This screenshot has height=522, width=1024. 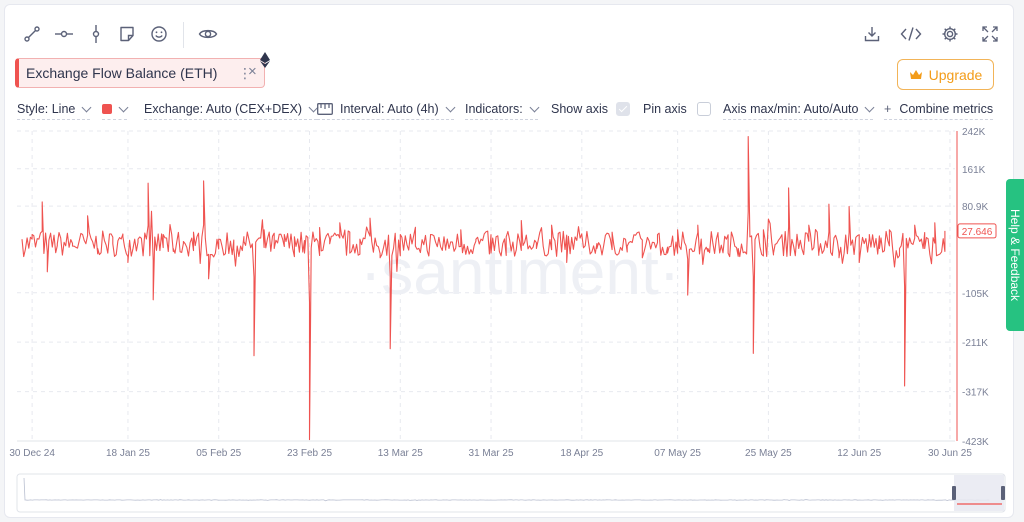 What do you see at coordinates (309, 453) in the screenshot?
I see `x-tick-label: 23 Feb 25` at bounding box center [309, 453].